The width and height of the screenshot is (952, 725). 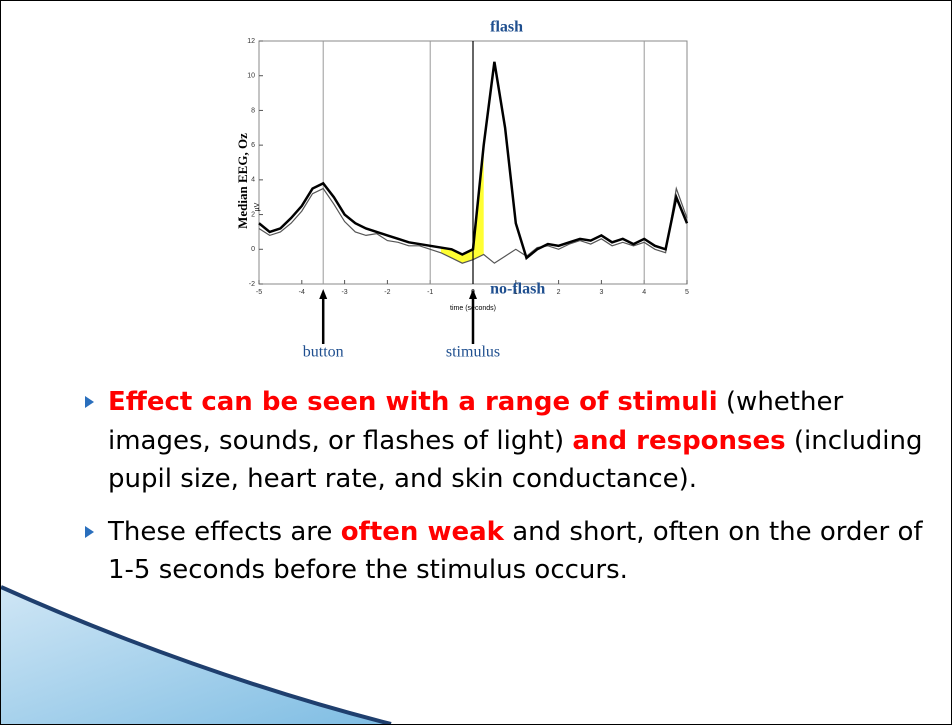 I want to click on swoosh, so click(x=196, y=655).